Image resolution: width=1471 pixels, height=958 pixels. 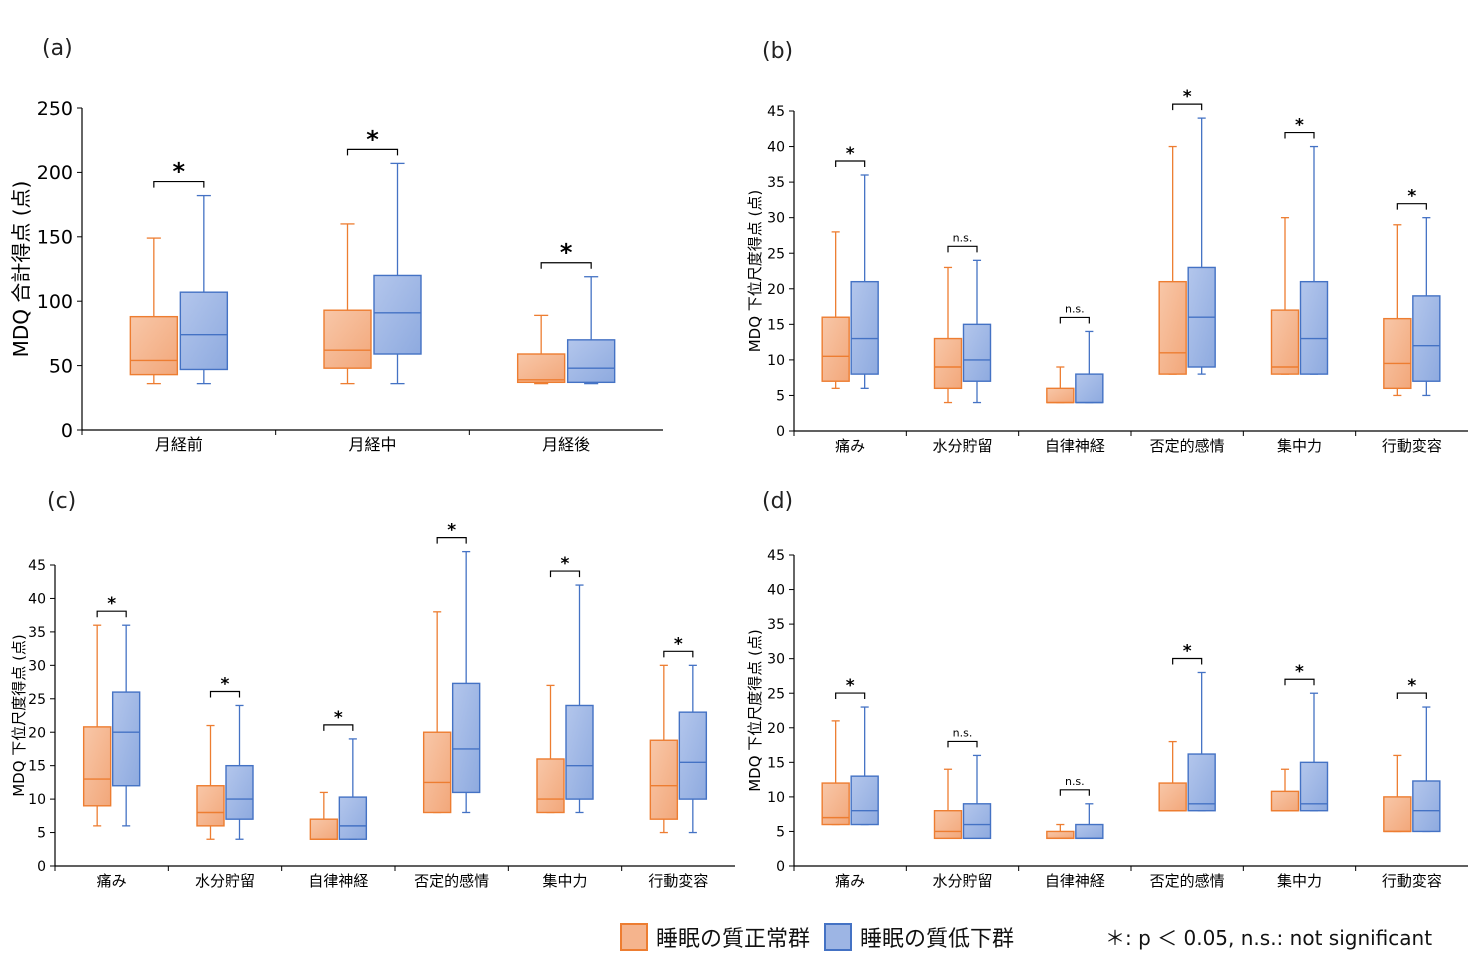 I want to click on y-tick-label: 35, so click(x=37, y=633).